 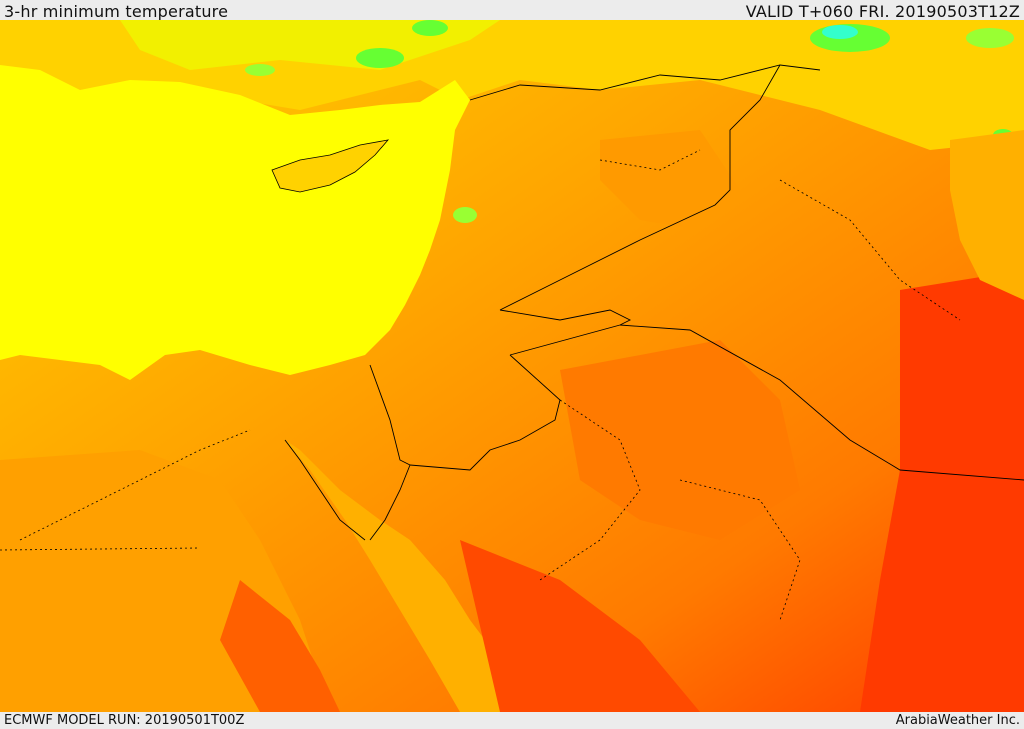 What do you see at coordinates (100, 549) in the screenshot?
I see `egypt-libya` at bounding box center [100, 549].